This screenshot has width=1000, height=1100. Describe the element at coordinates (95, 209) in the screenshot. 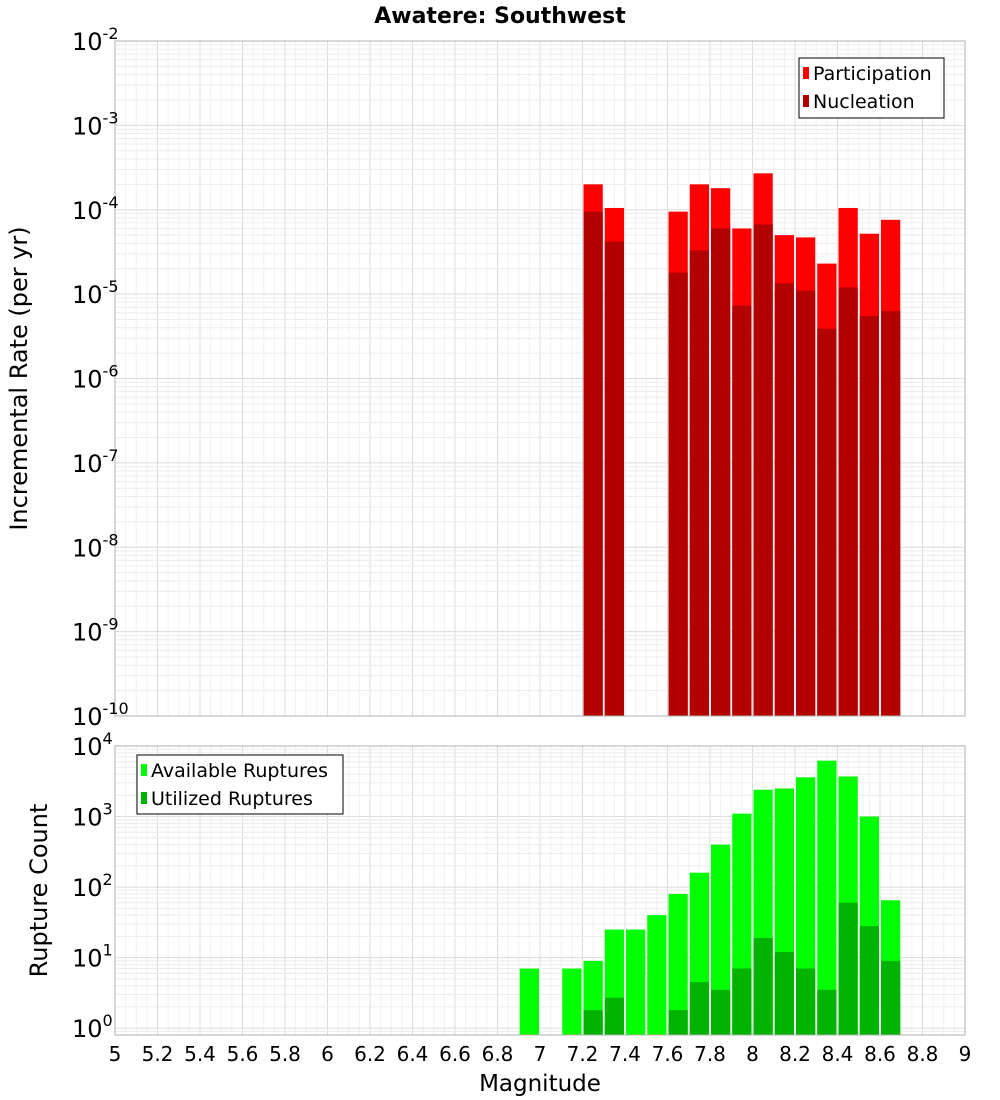

I see `y-tick-label: 10⁻⁴` at that location.